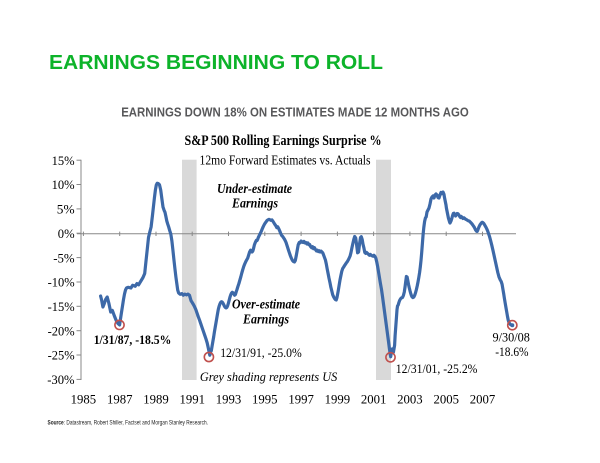 The width and height of the screenshot is (600, 463). I want to click on svg-text: 2001, so click(374, 398).